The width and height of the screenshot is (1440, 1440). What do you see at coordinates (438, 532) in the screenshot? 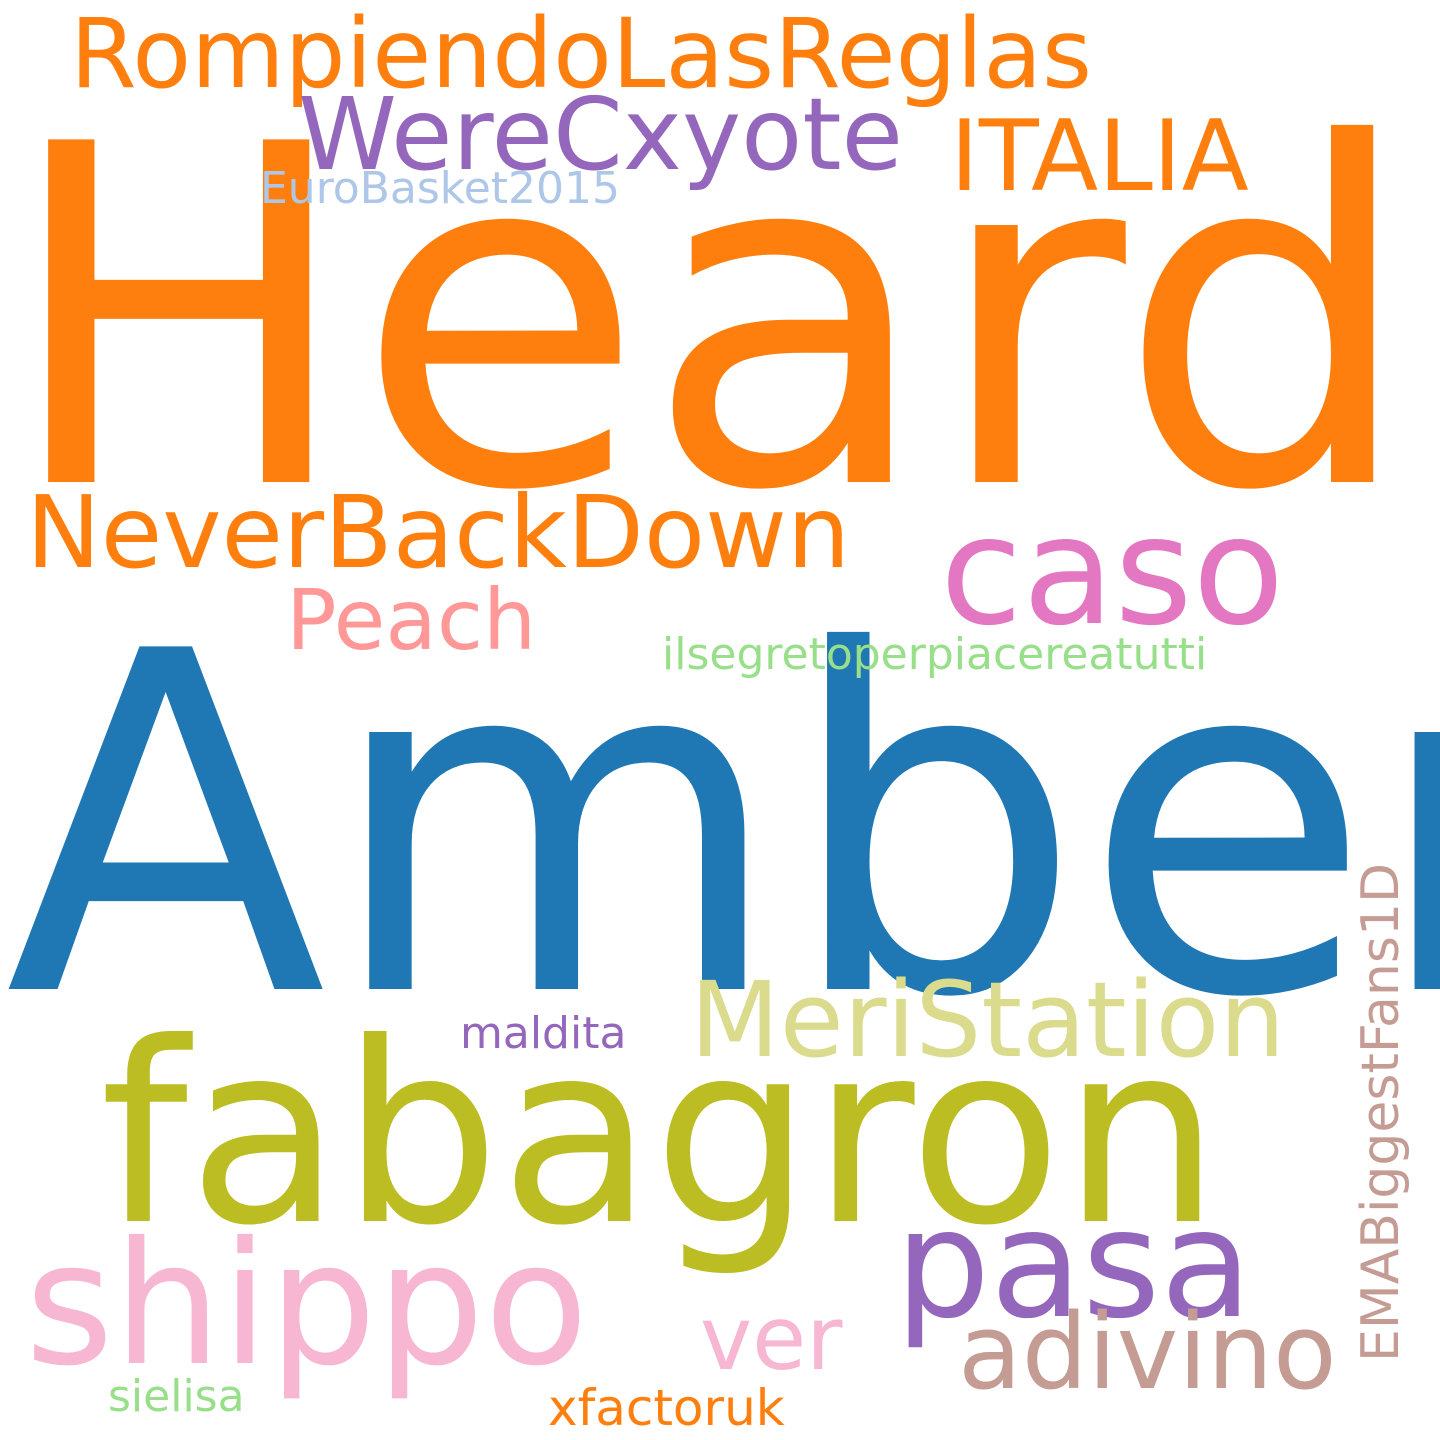
I see `word-neverbackdown: NeverBackDown` at bounding box center [438, 532].